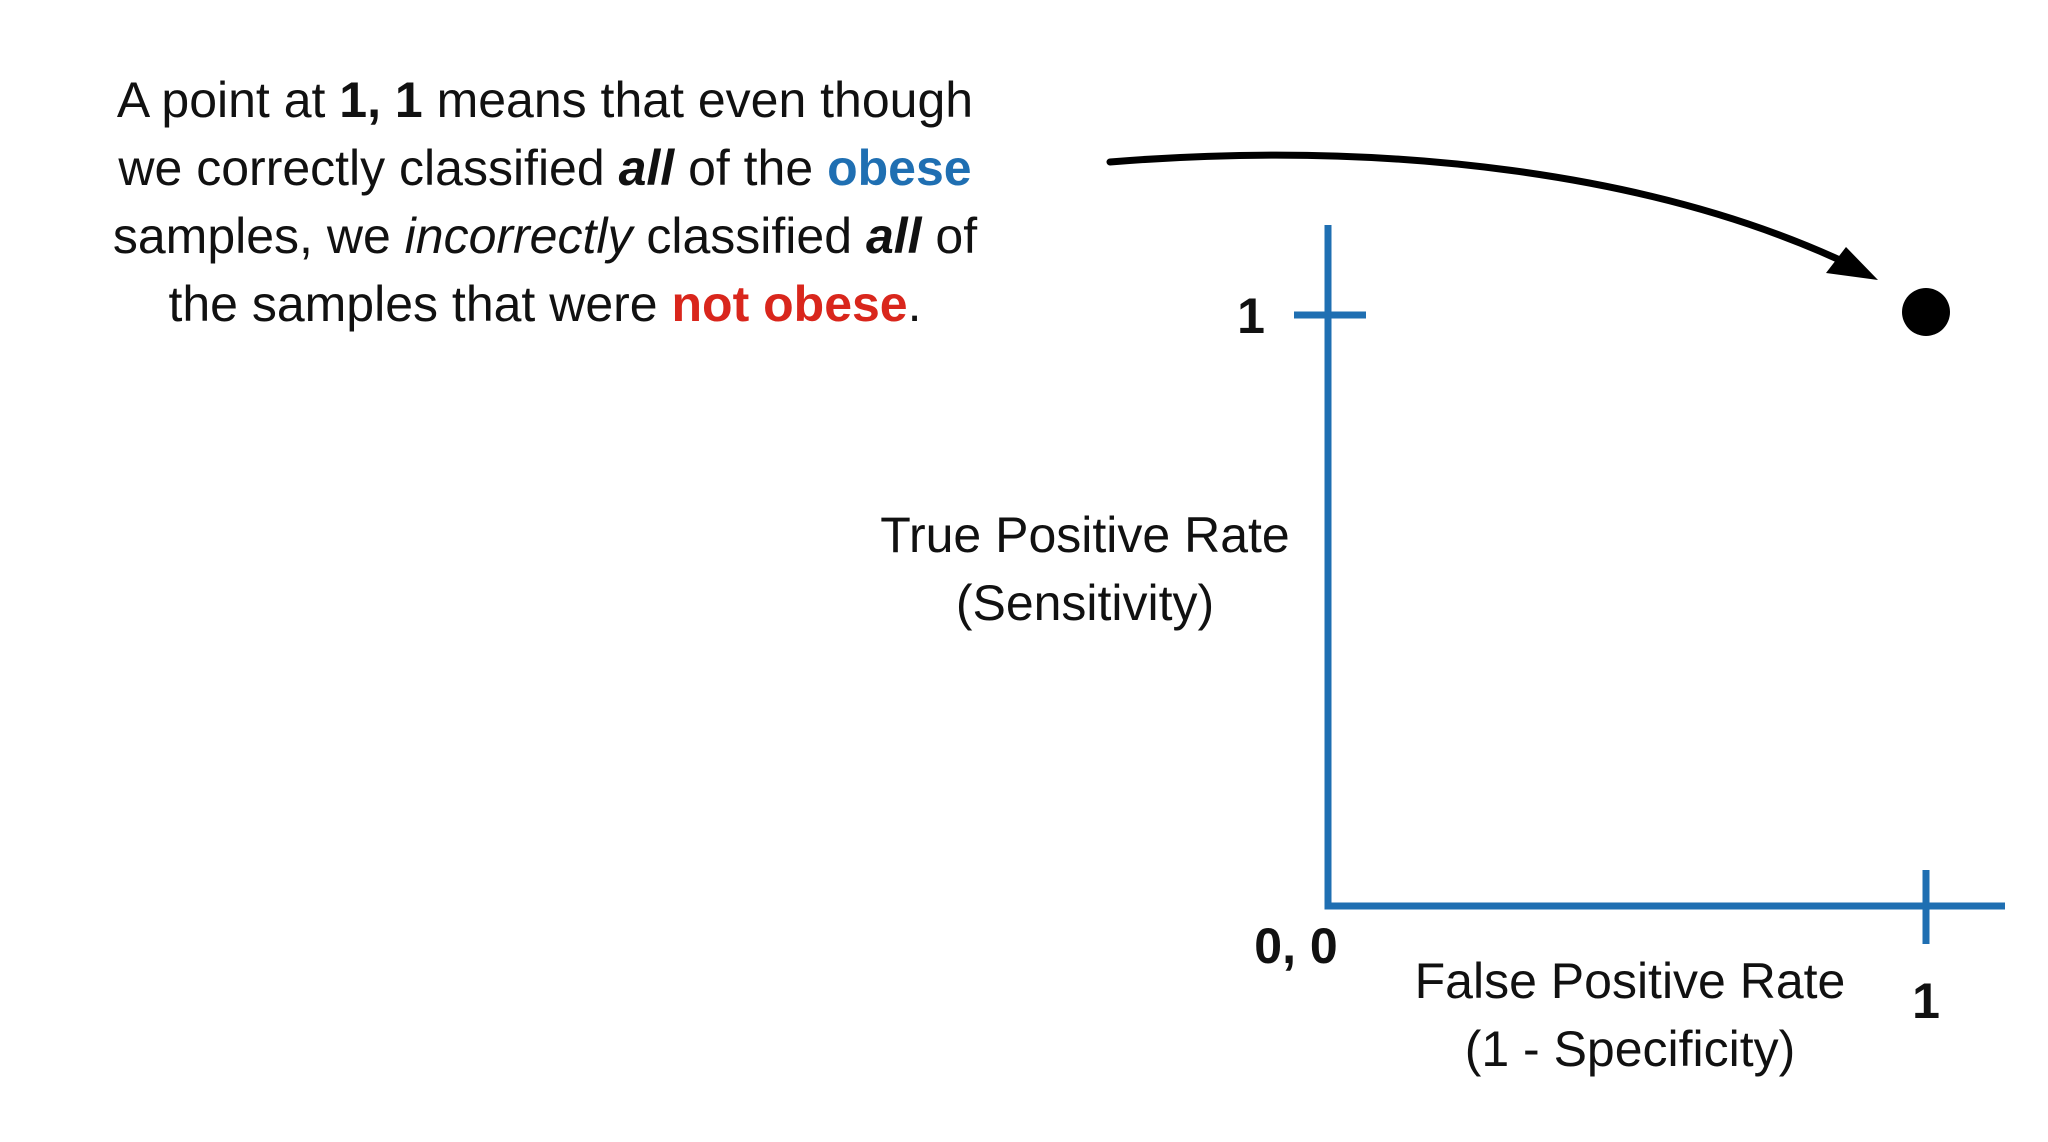  What do you see at coordinates (1926, 1001) in the screenshot?
I see `x-tick-label: 1` at bounding box center [1926, 1001].